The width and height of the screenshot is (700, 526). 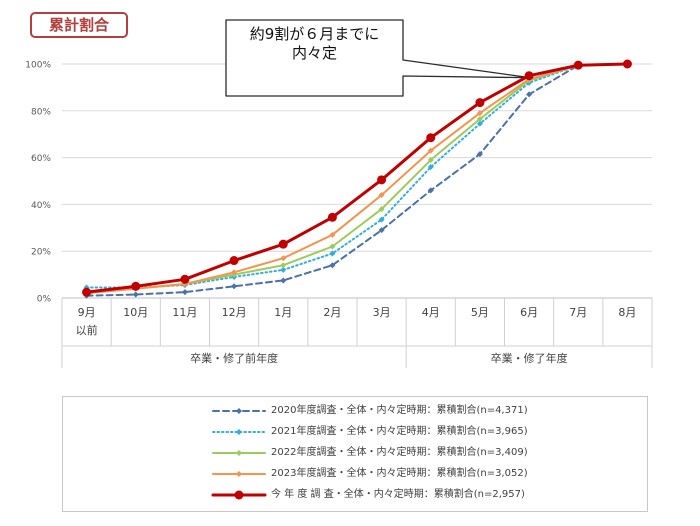 What do you see at coordinates (234, 358) in the screenshot?
I see `x-group-label: 卒業・修了前年度` at bounding box center [234, 358].